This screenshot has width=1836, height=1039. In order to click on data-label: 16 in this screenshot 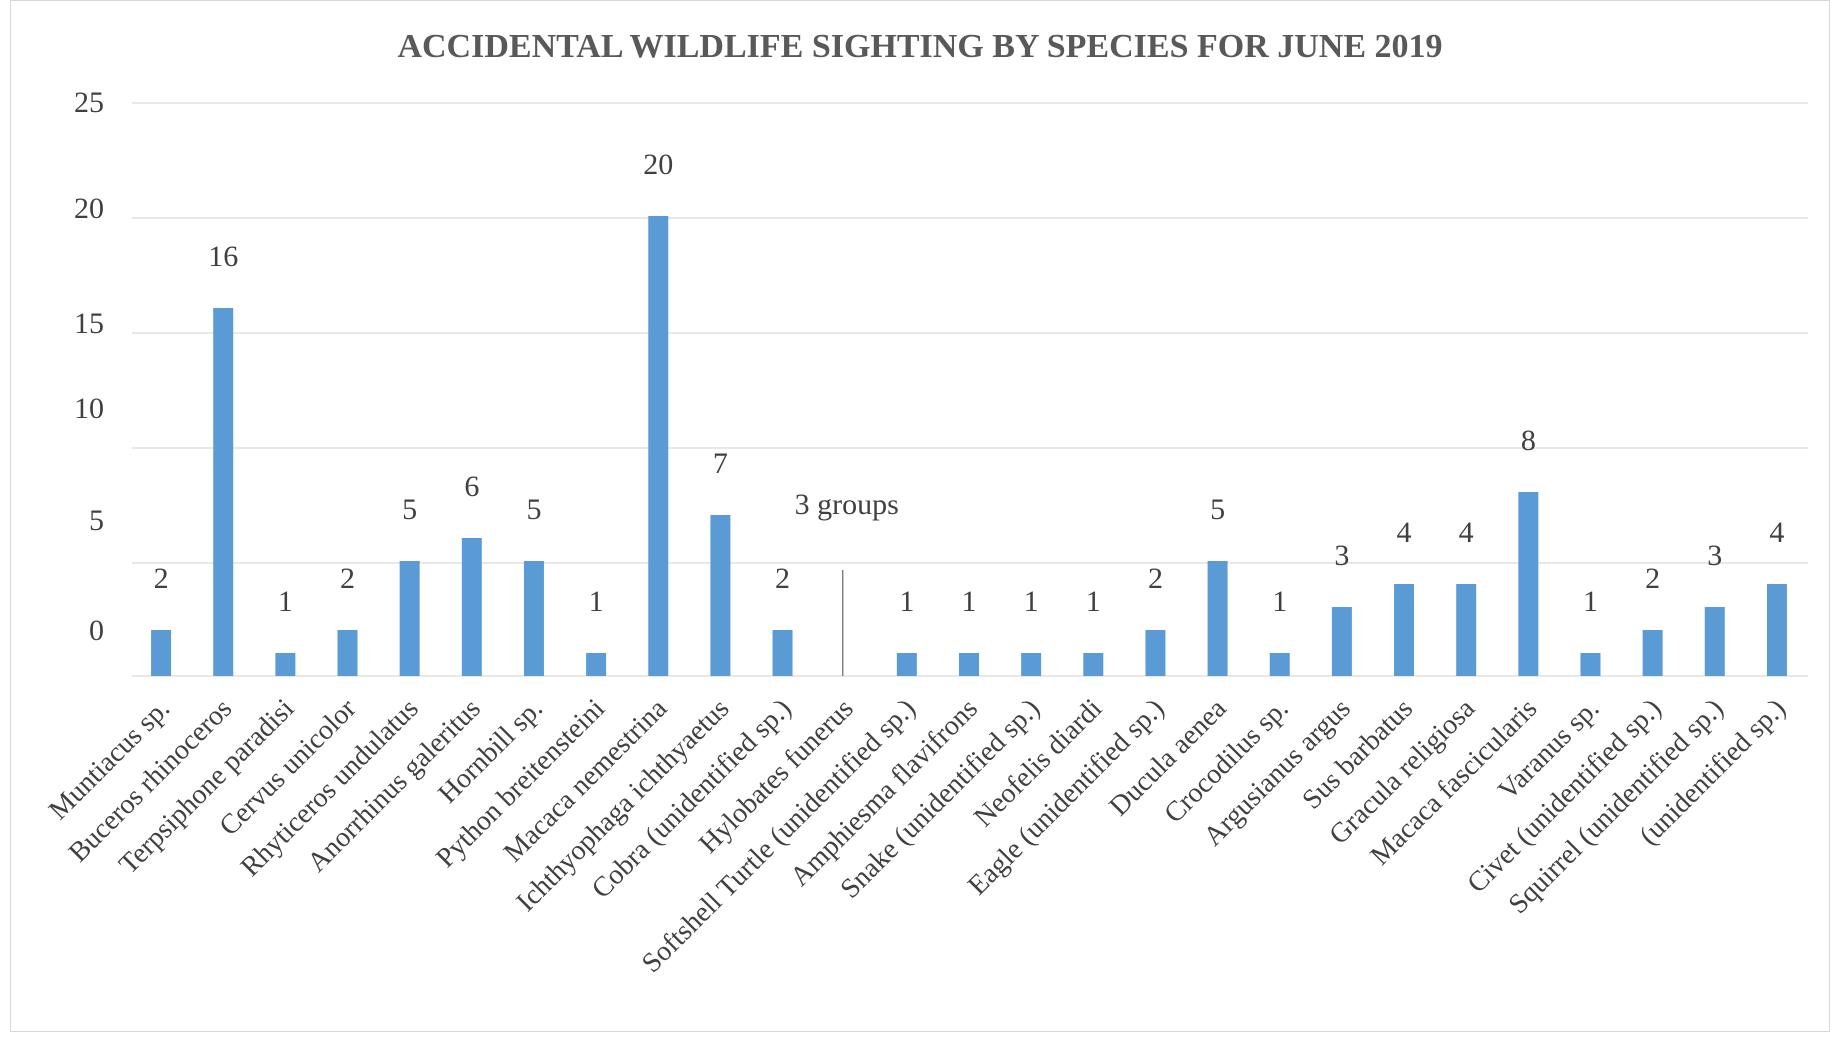, I will do `click(223, 256)`.